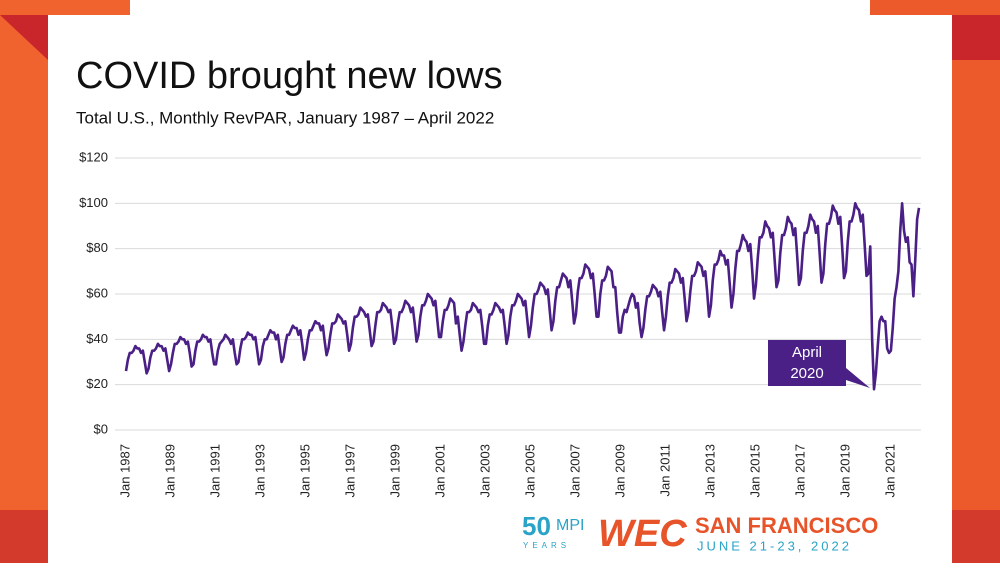 This screenshot has width=1000, height=568. What do you see at coordinates (619, 471) in the screenshot?
I see `x-tick-label: Jan 2009` at bounding box center [619, 471].